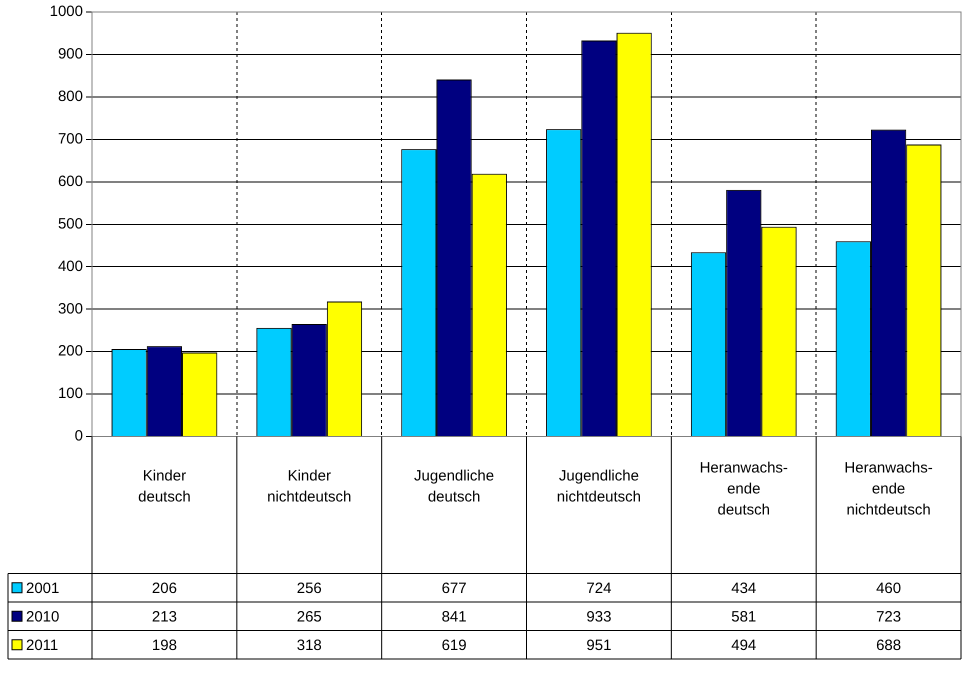  Describe the element at coordinates (309, 588) in the screenshot. I see `data-label: 256` at that location.